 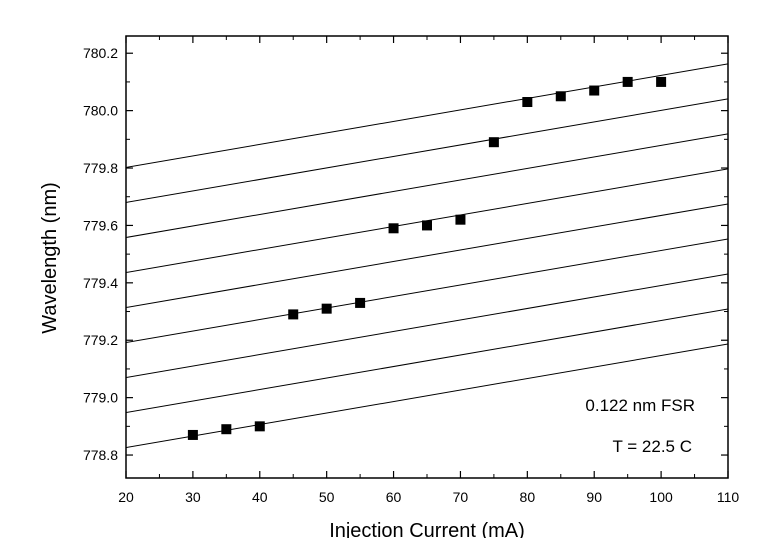 What do you see at coordinates (394, 497) in the screenshot?
I see `x-tick-label: 60` at bounding box center [394, 497].